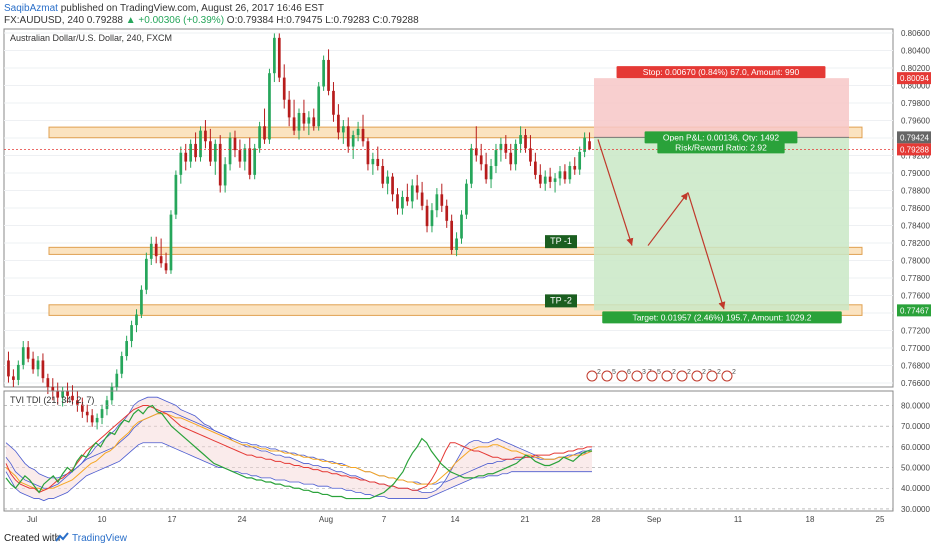 This screenshot has width=932, height=550. I want to click on prediction-arrow, so click(615, 192).